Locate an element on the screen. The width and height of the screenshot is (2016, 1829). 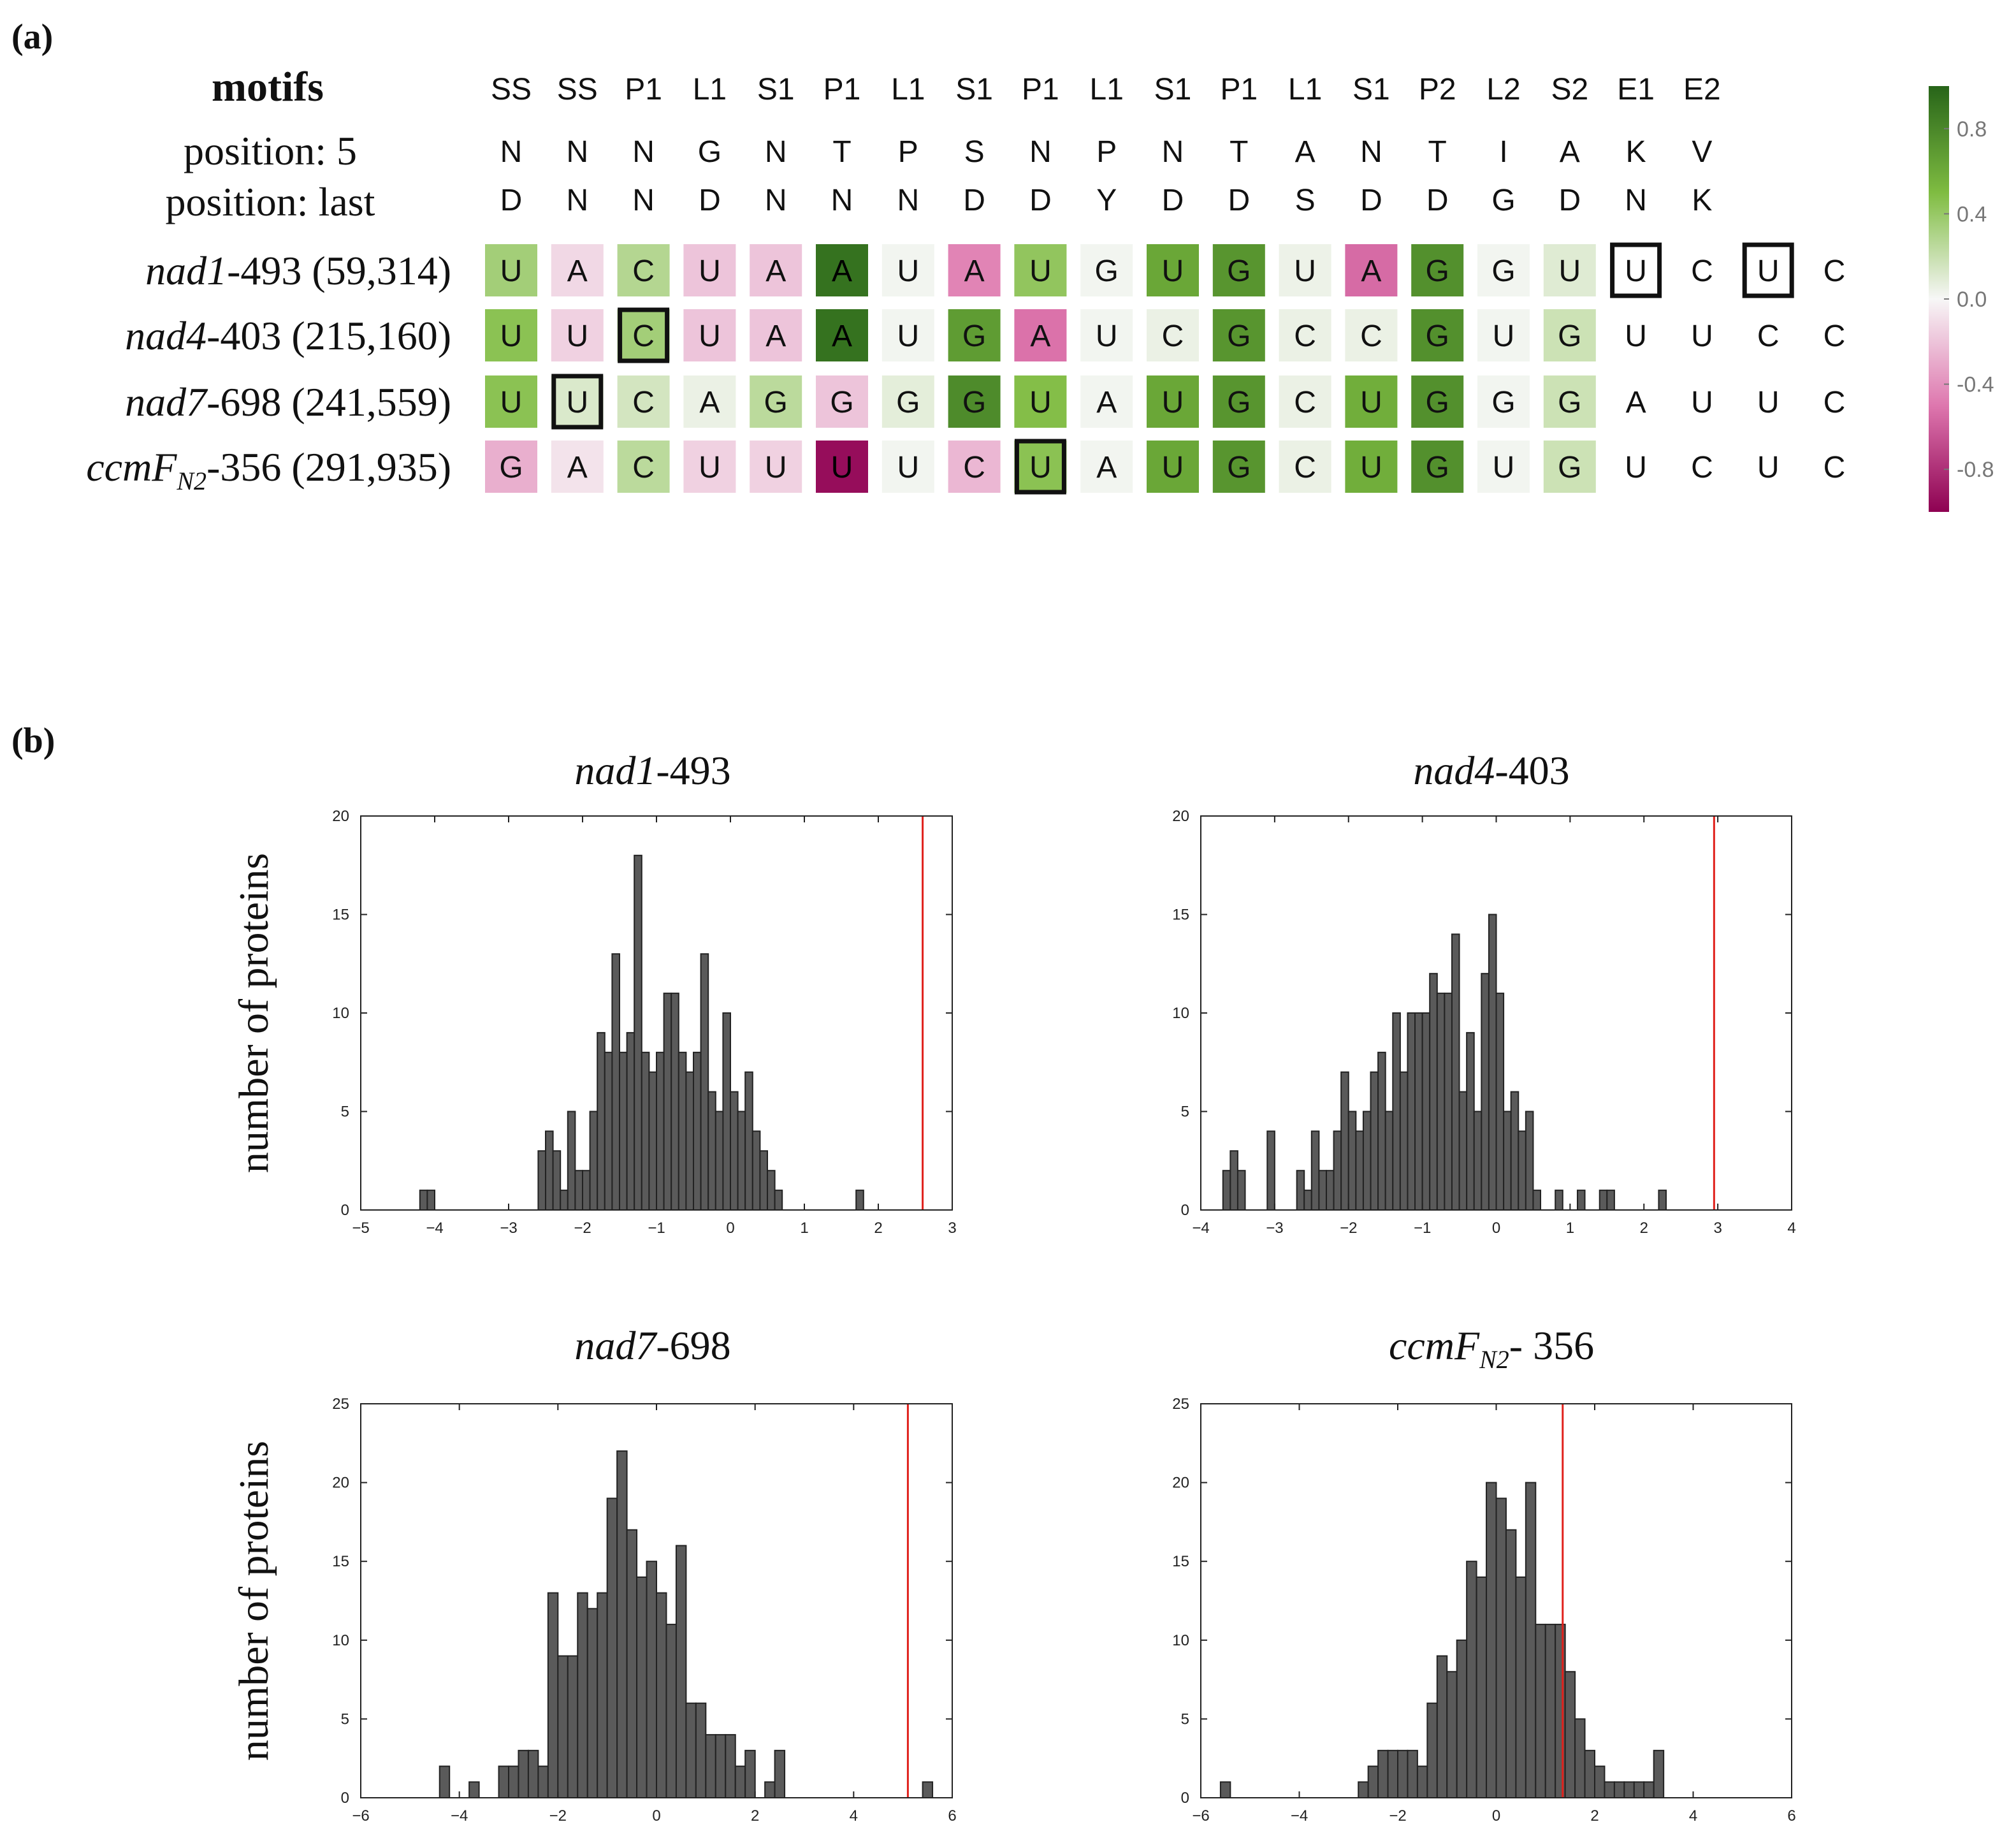
motif-label: SS is located at coordinates (577, 89).